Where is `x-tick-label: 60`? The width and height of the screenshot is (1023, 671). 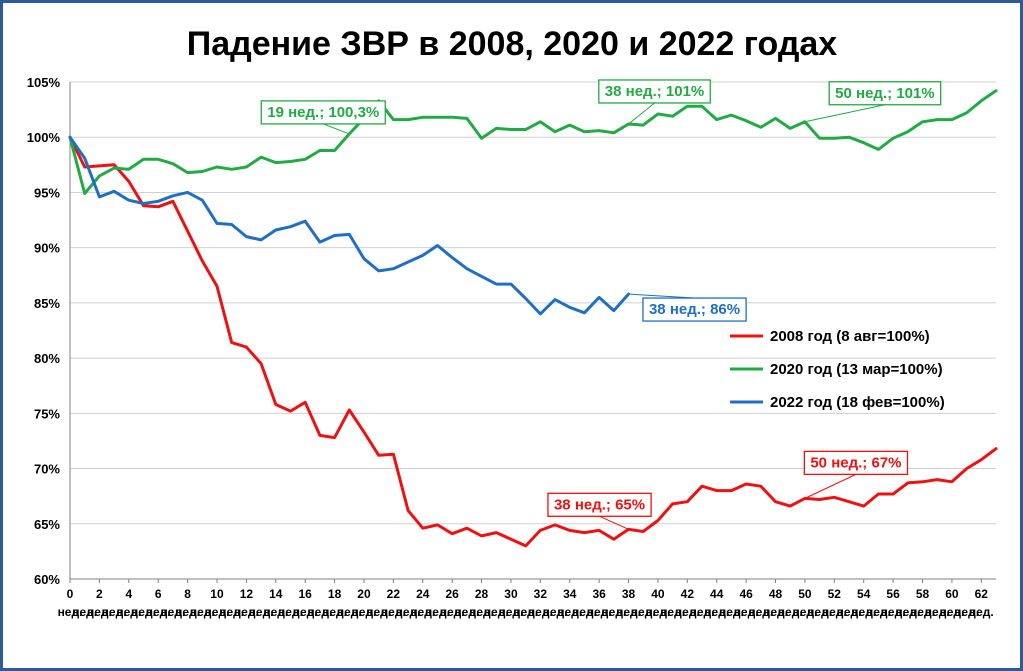
x-tick-label: 60 is located at coordinates (952, 594).